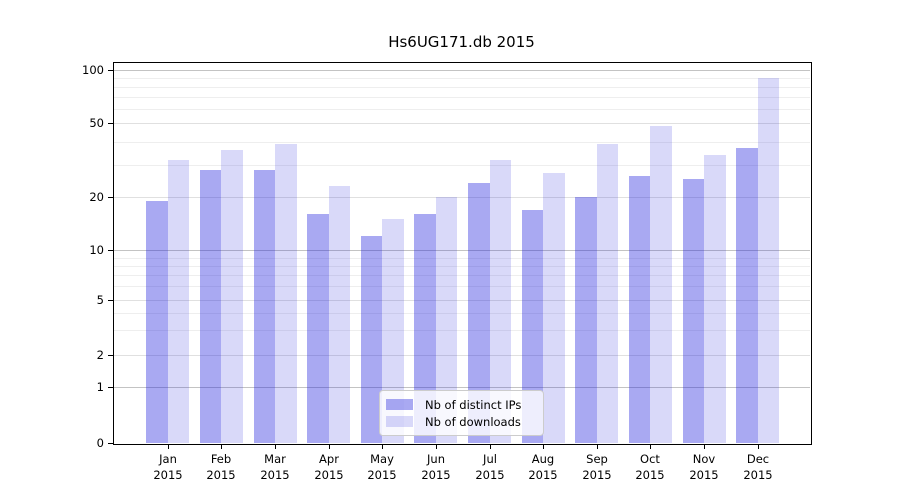 The height and width of the screenshot is (500, 900). What do you see at coordinates (399, 404) in the screenshot?
I see `legend-swatch-distinct-ips` at bounding box center [399, 404].